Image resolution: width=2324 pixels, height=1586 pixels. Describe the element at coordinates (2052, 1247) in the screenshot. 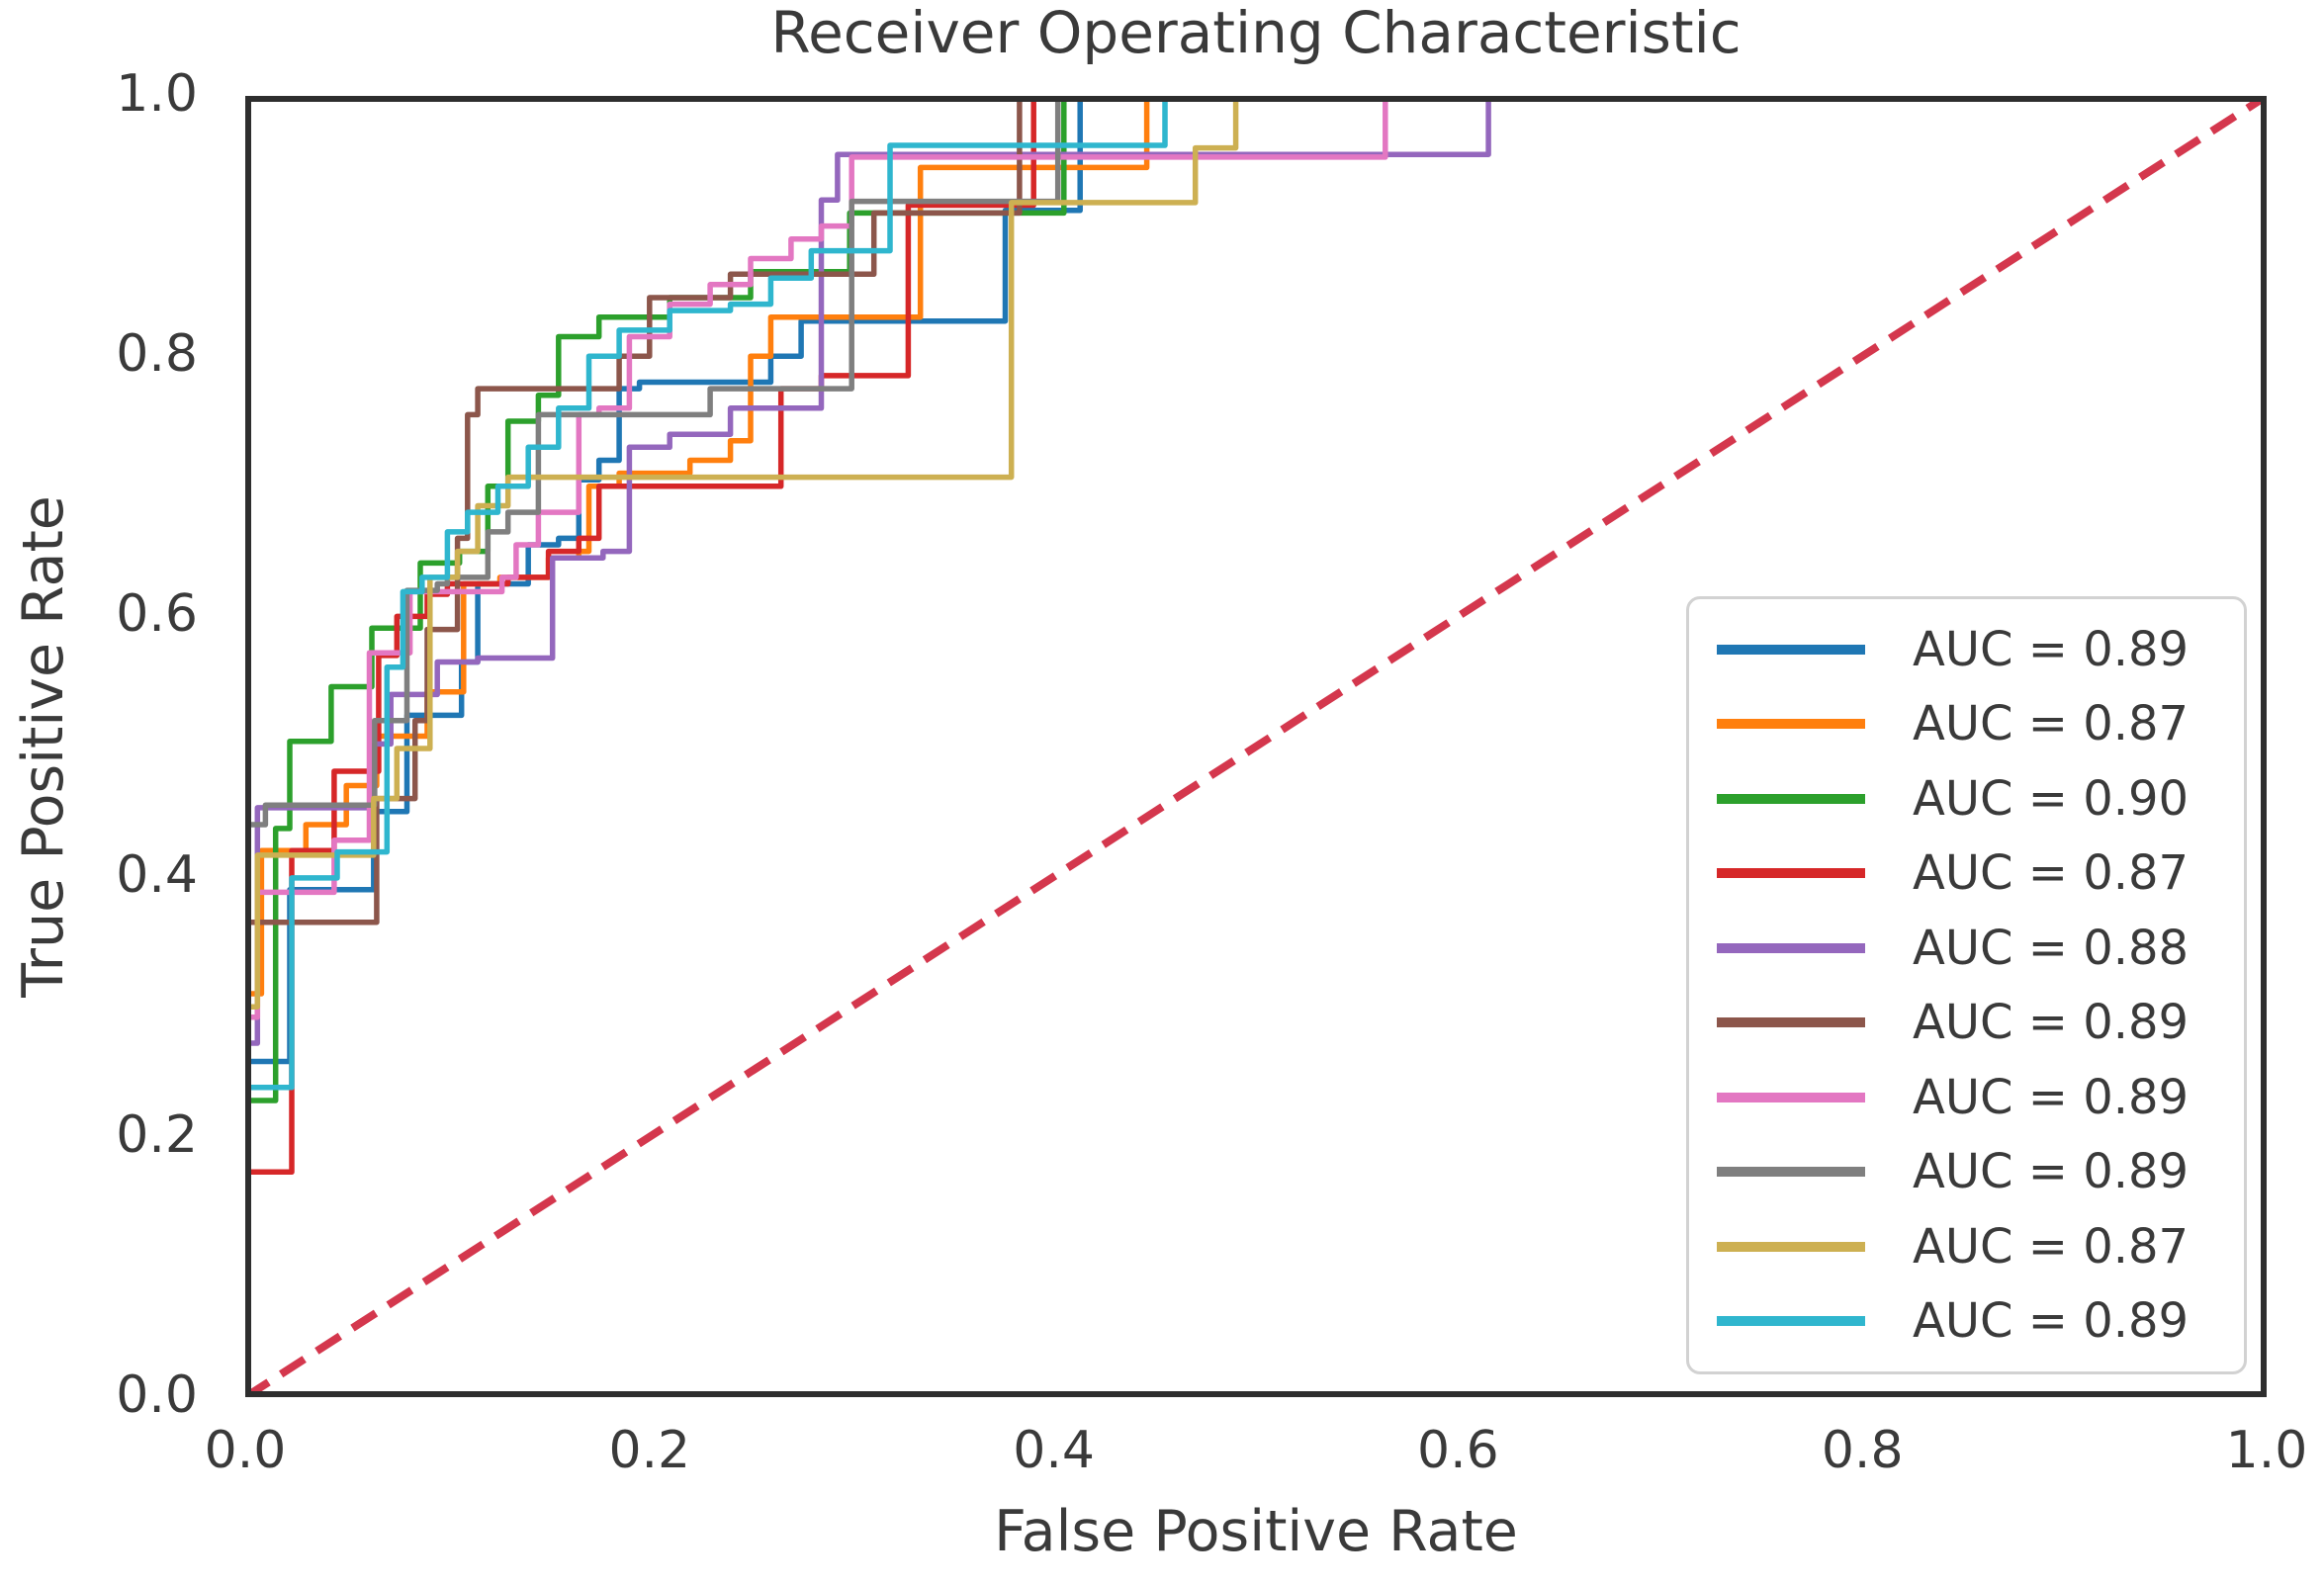

I see `legend-label-fold-9: AUC = 0.87` at that location.